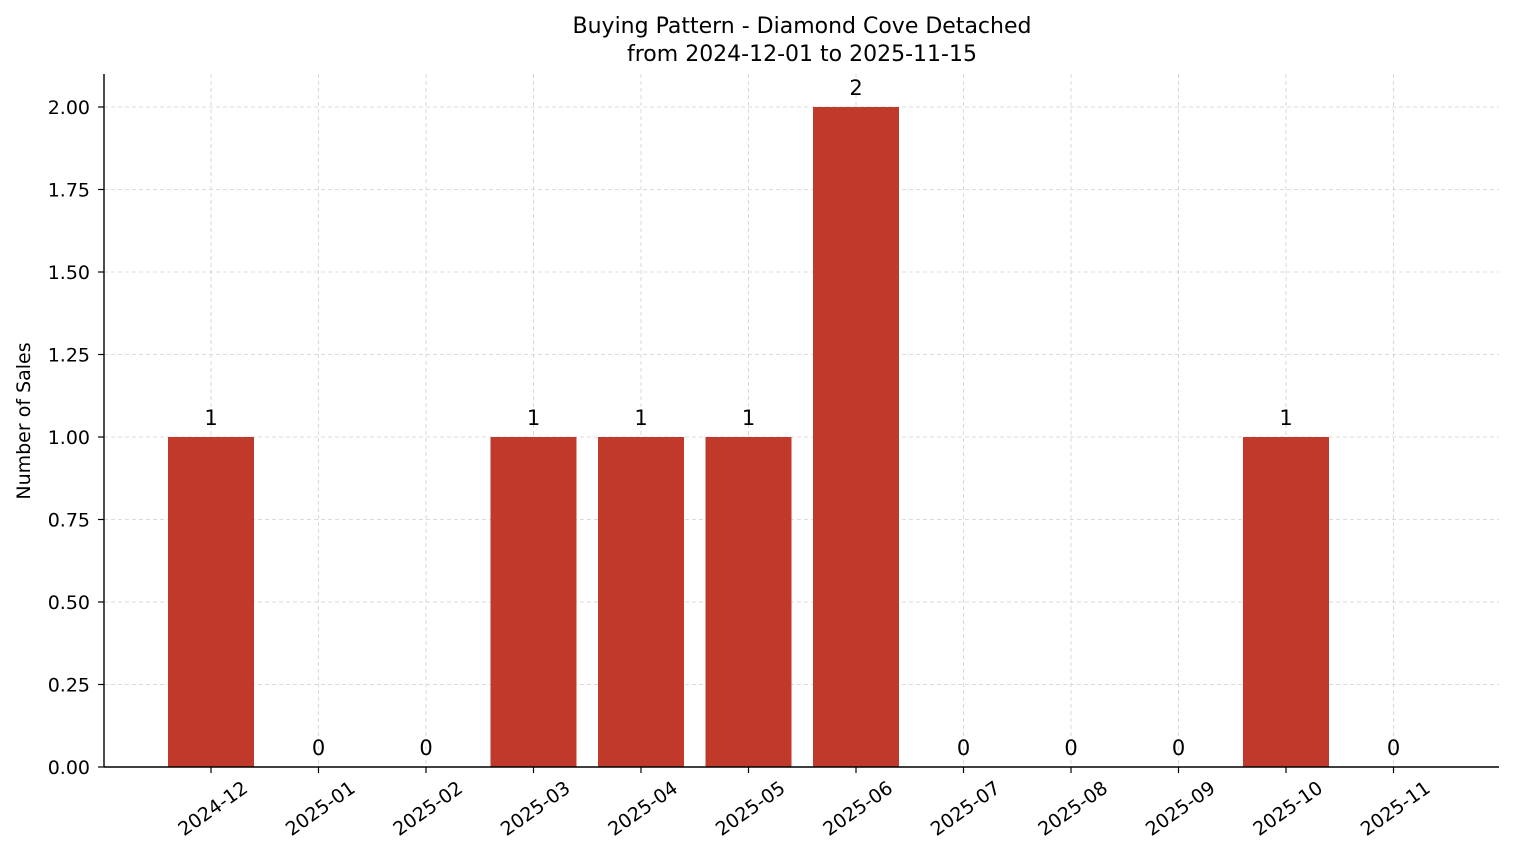  Describe the element at coordinates (69, 273) in the screenshot. I see `y-tick-label: 1.50` at that location.